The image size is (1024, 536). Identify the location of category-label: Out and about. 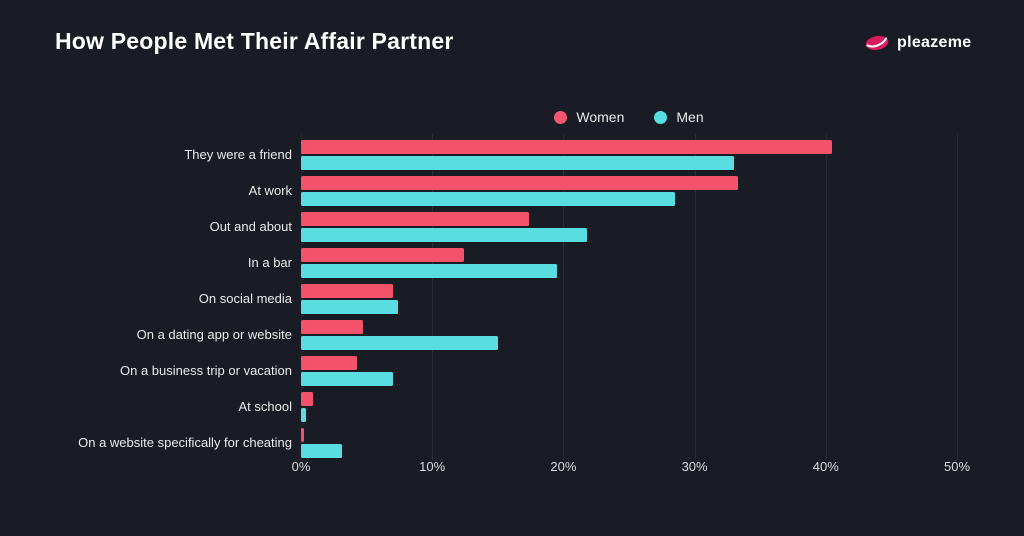
(250, 226).